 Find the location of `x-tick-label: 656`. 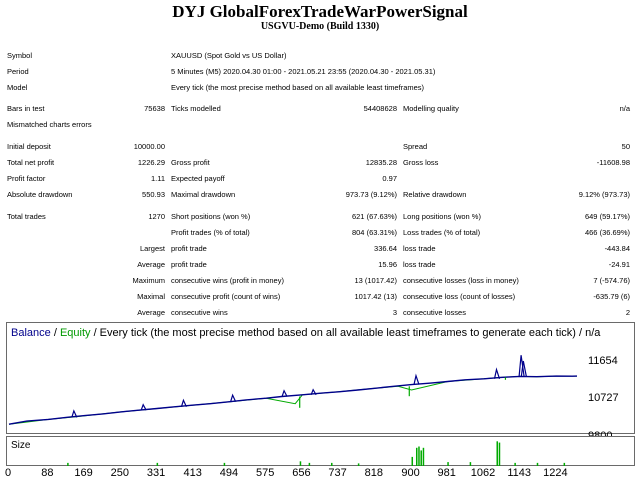

x-tick-label: 656 is located at coordinates (301, 473).